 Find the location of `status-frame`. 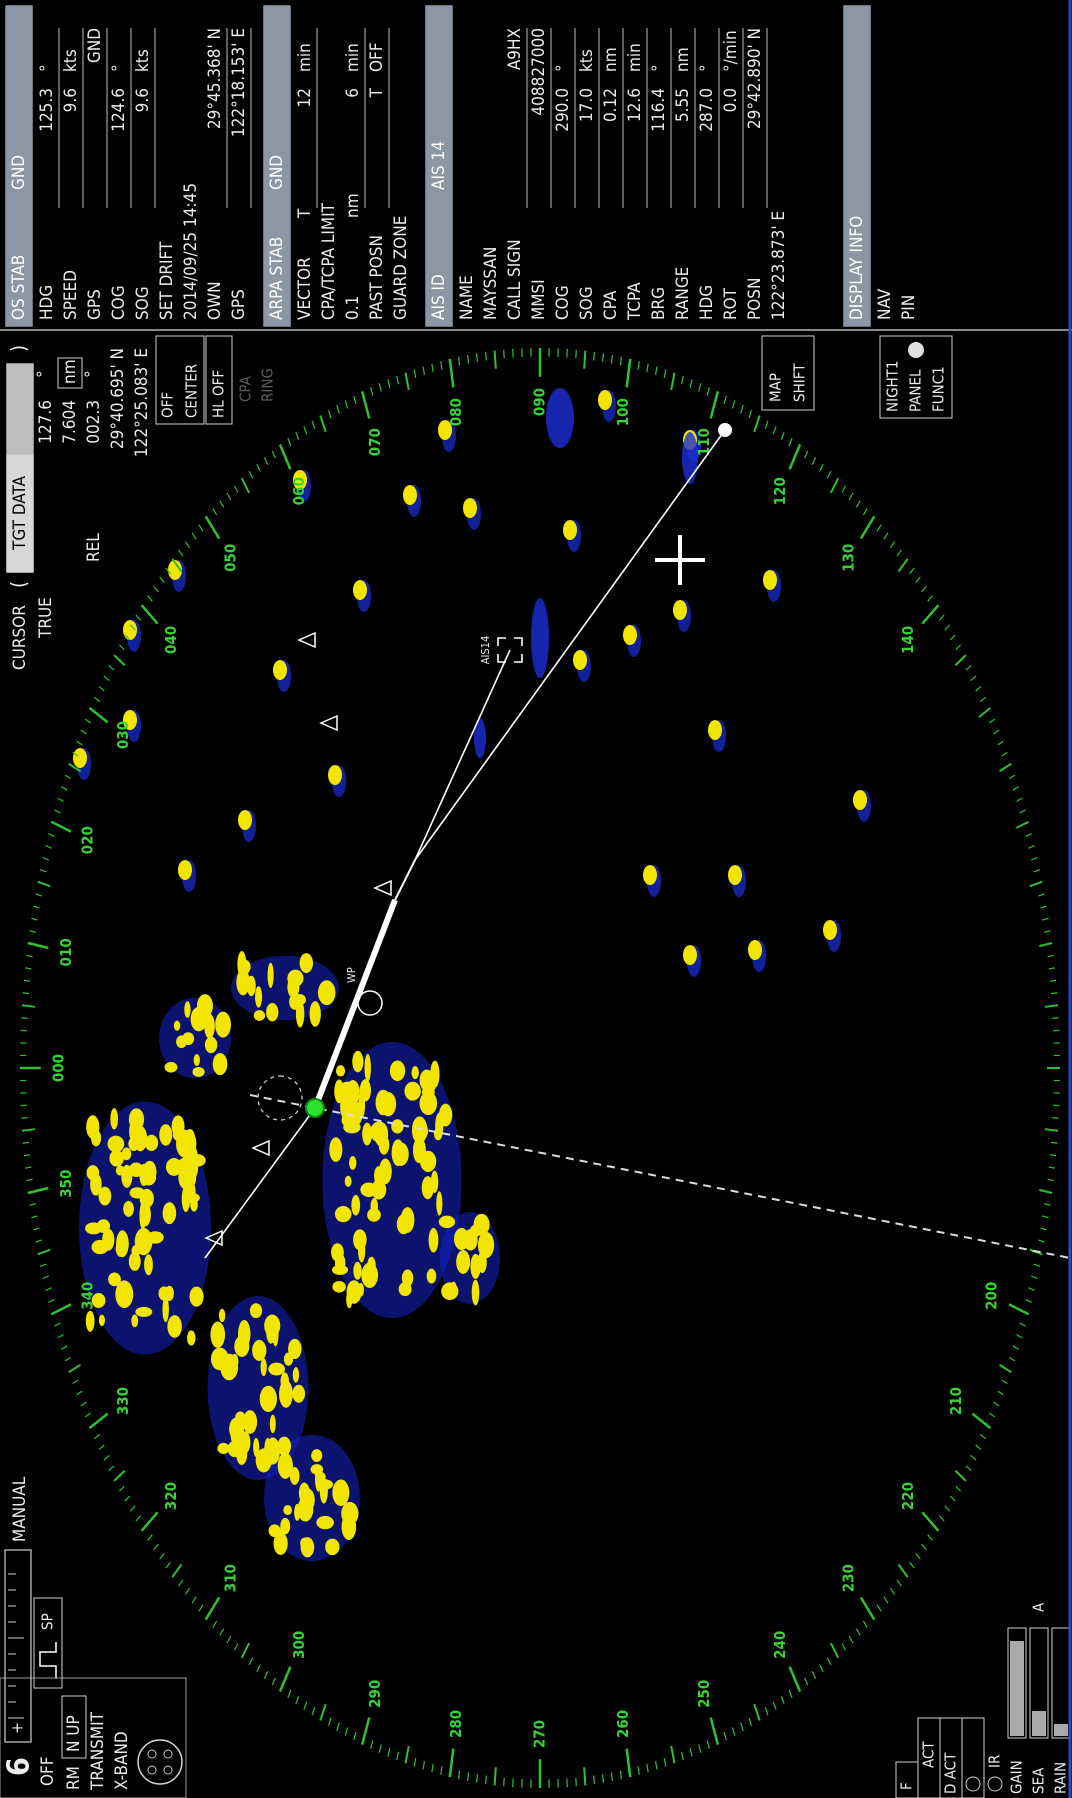

status-frame is located at coordinates (93, 1737).